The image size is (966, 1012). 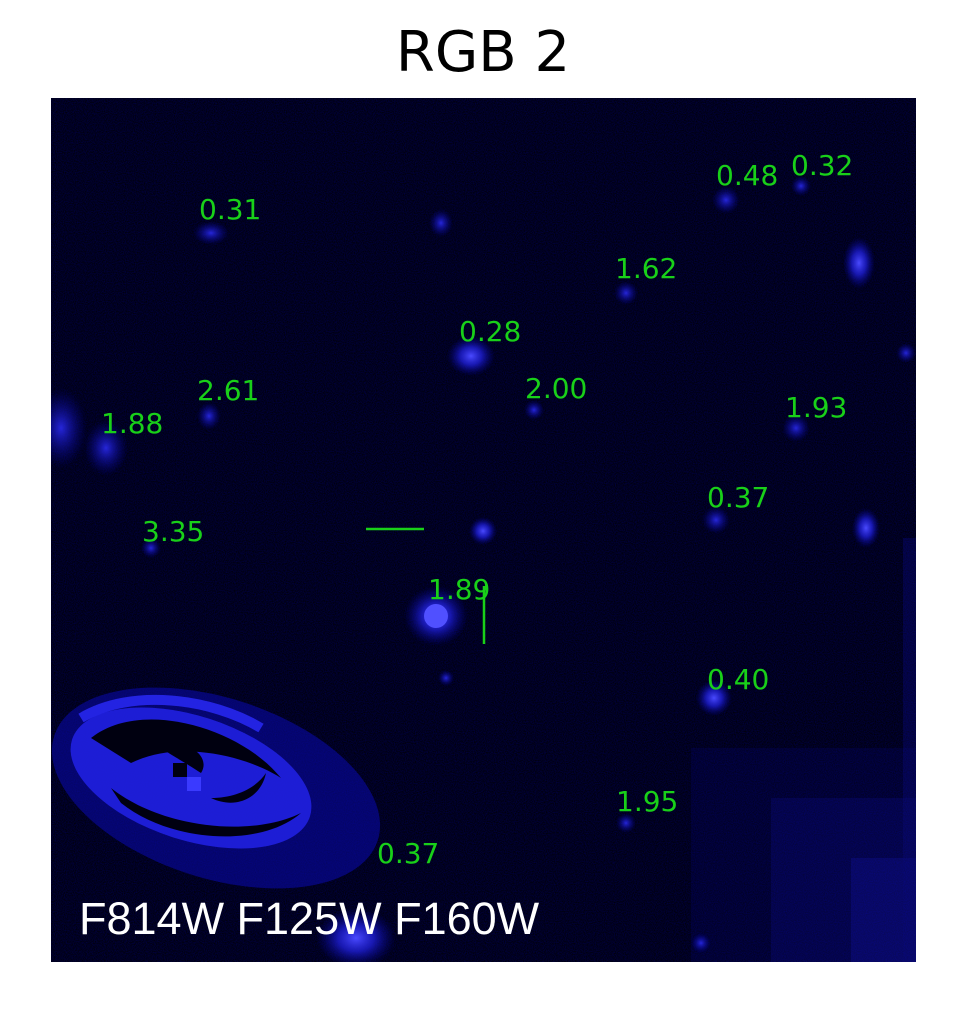 I want to click on redshift-label: 1.93, so click(x=816, y=407).